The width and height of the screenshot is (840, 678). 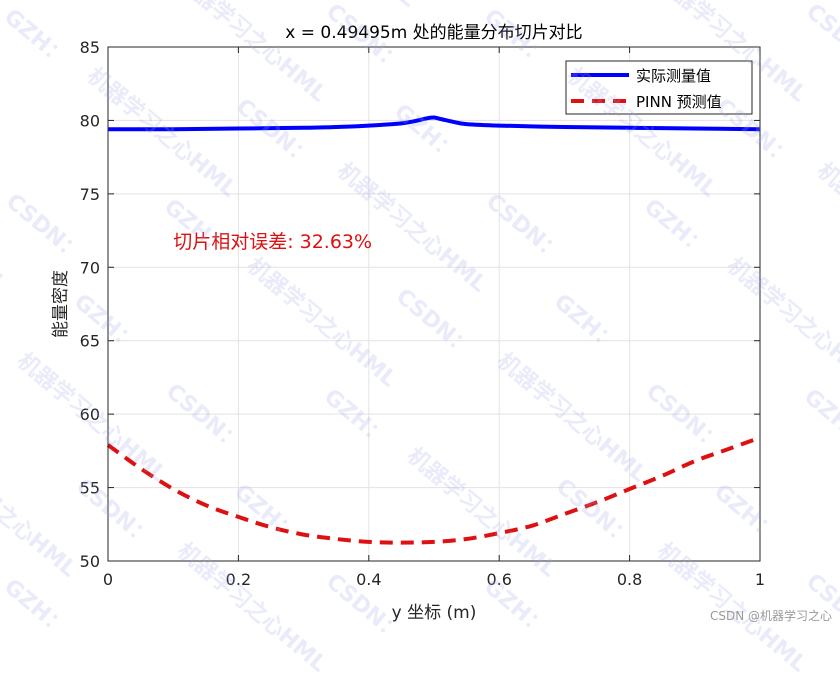 What do you see at coordinates (629, 579) in the screenshot?
I see `x-tick-label: 0.8` at bounding box center [629, 579].